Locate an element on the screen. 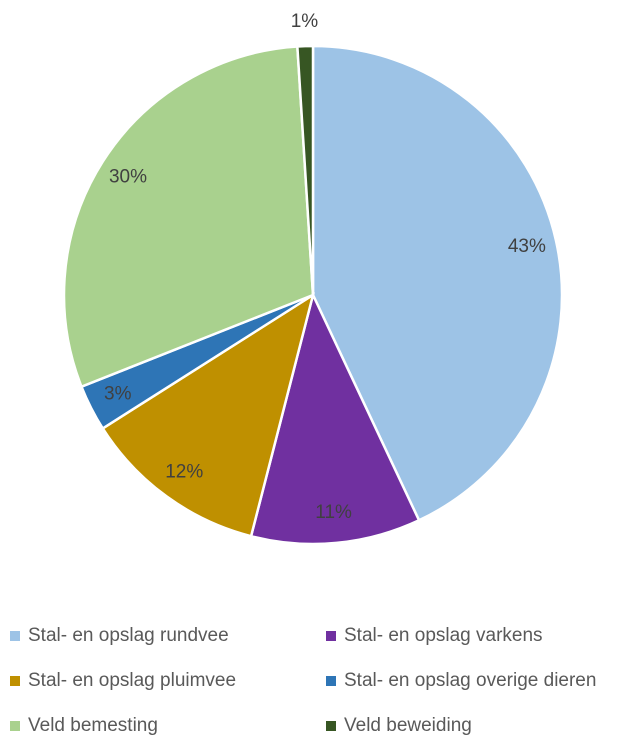 The height and width of the screenshot is (738, 631). legend-text: Stal- en opslag overige dieren is located at coordinates (470, 680).